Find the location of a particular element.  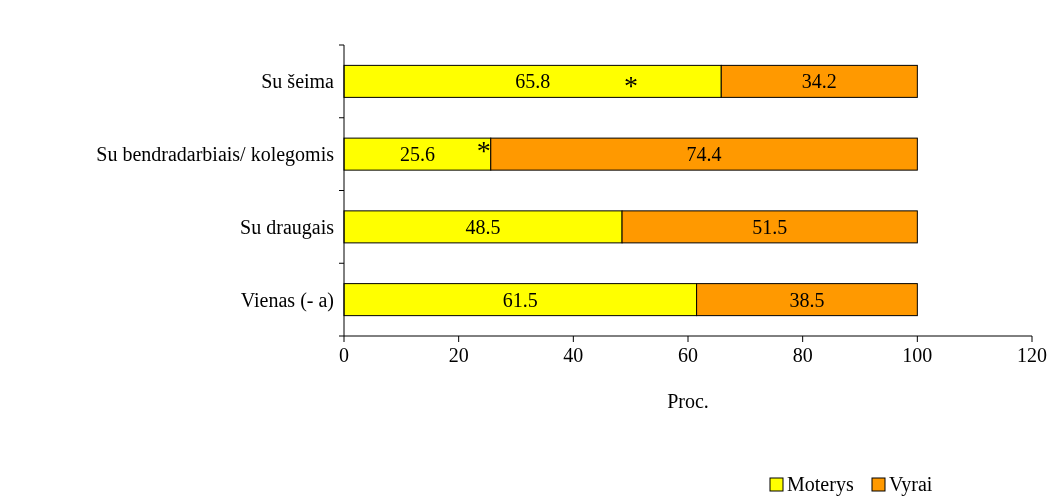

data-label: 61.5 is located at coordinates (520, 299).